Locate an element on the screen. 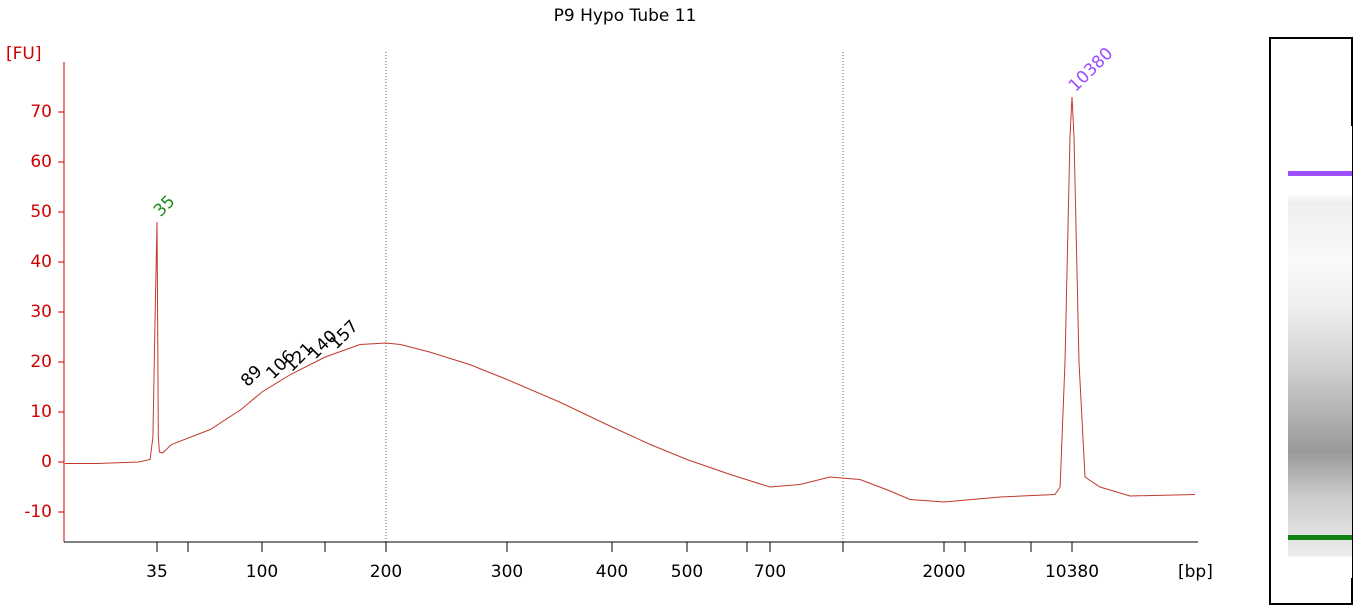 Image resolution: width=1361 pixels, height=609 pixels. peak-label: 89 is located at coordinates (251, 376).